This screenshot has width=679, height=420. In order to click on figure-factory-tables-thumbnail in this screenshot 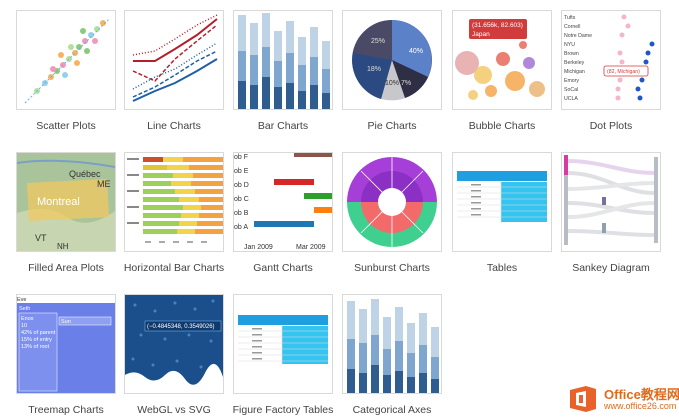, I will do `click(283, 344)`.